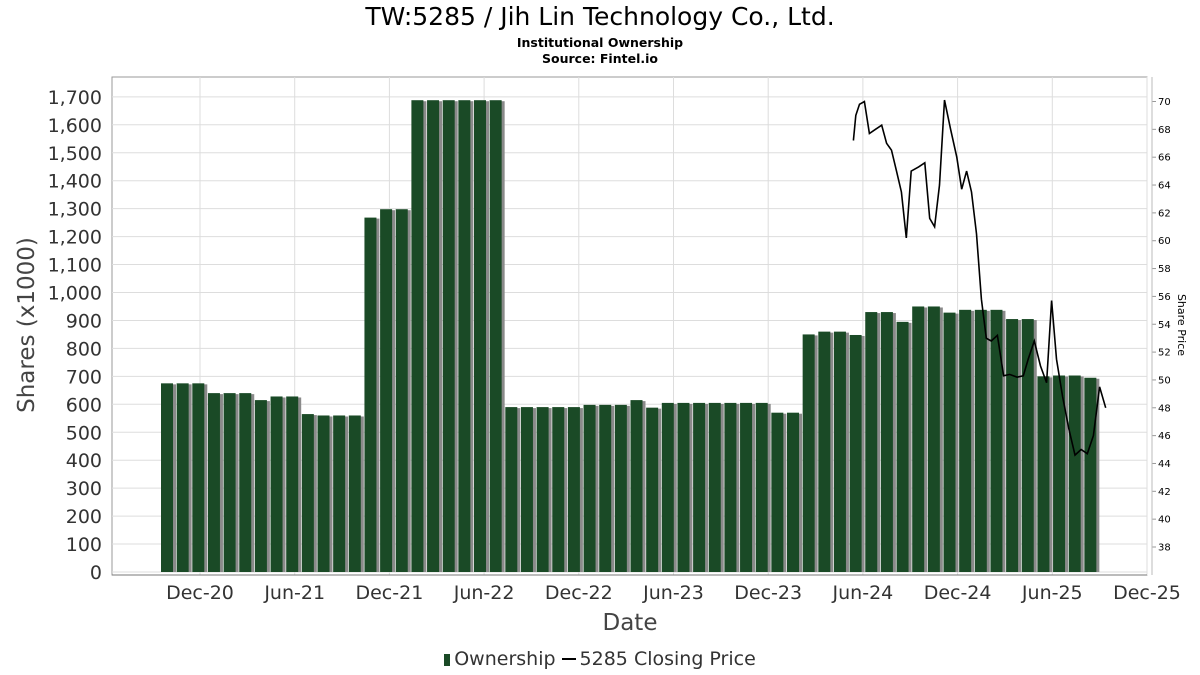  What do you see at coordinates (75, 294) in the screenshot?
I see `y-tick-label: 1,000` at bounding box center [75, 294].